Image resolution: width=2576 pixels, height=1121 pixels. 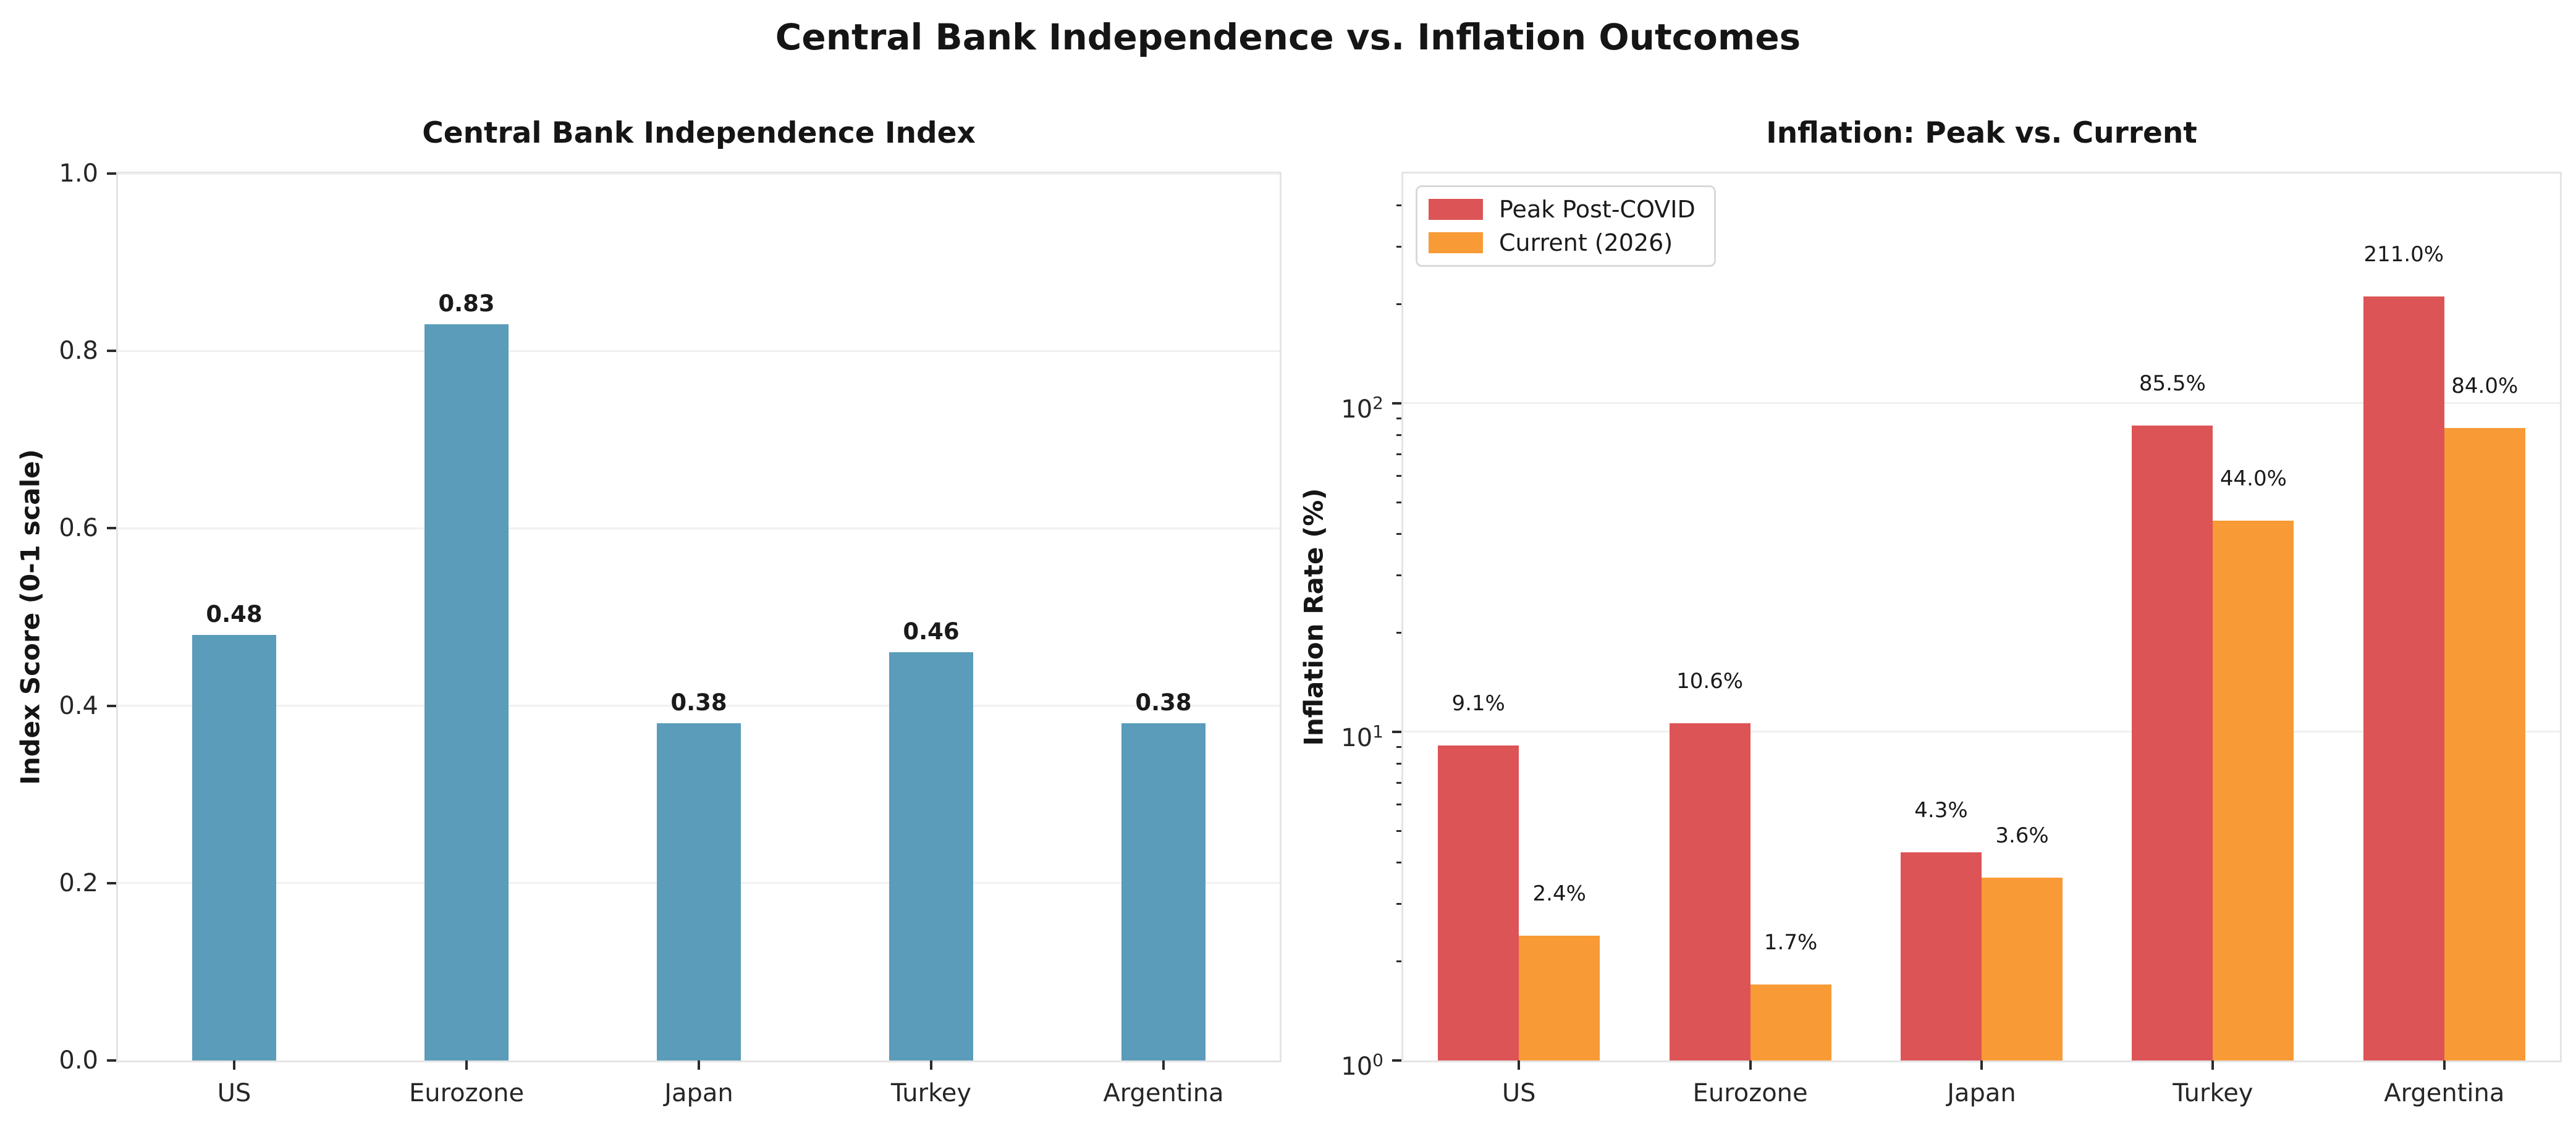 I want to click on bar-eurozone, so click(x=466, y=692).